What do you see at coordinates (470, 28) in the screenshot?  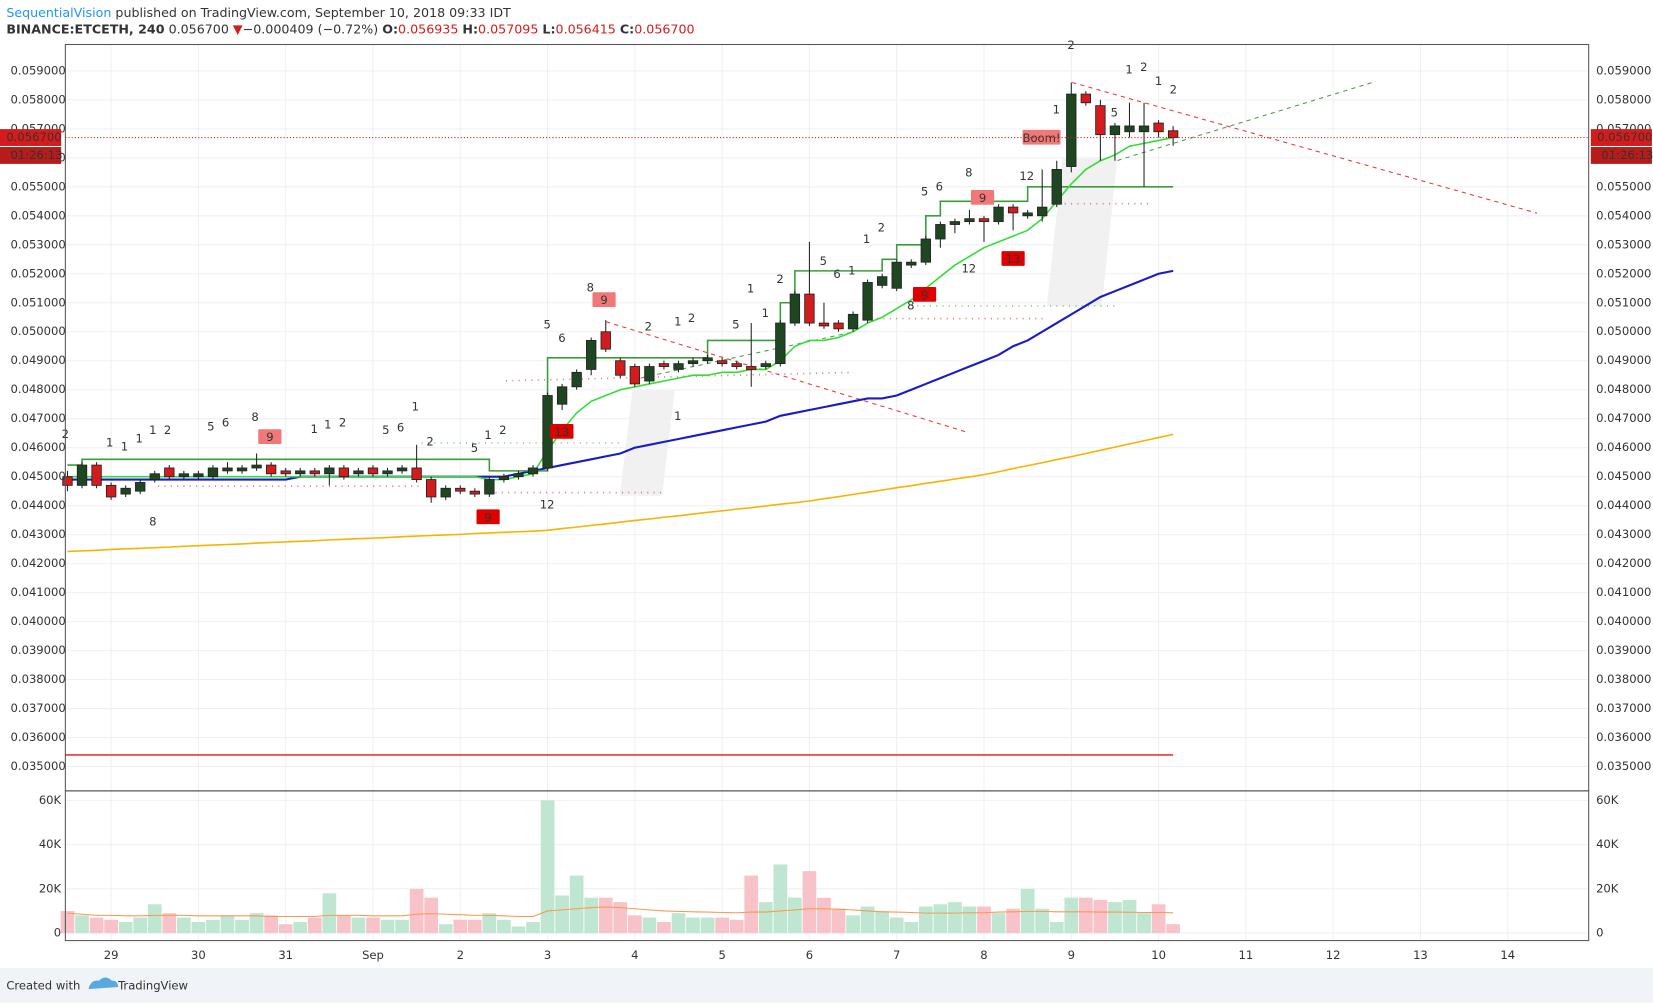 I see `ohlc-key: H:` at bounding box center [470, 28].